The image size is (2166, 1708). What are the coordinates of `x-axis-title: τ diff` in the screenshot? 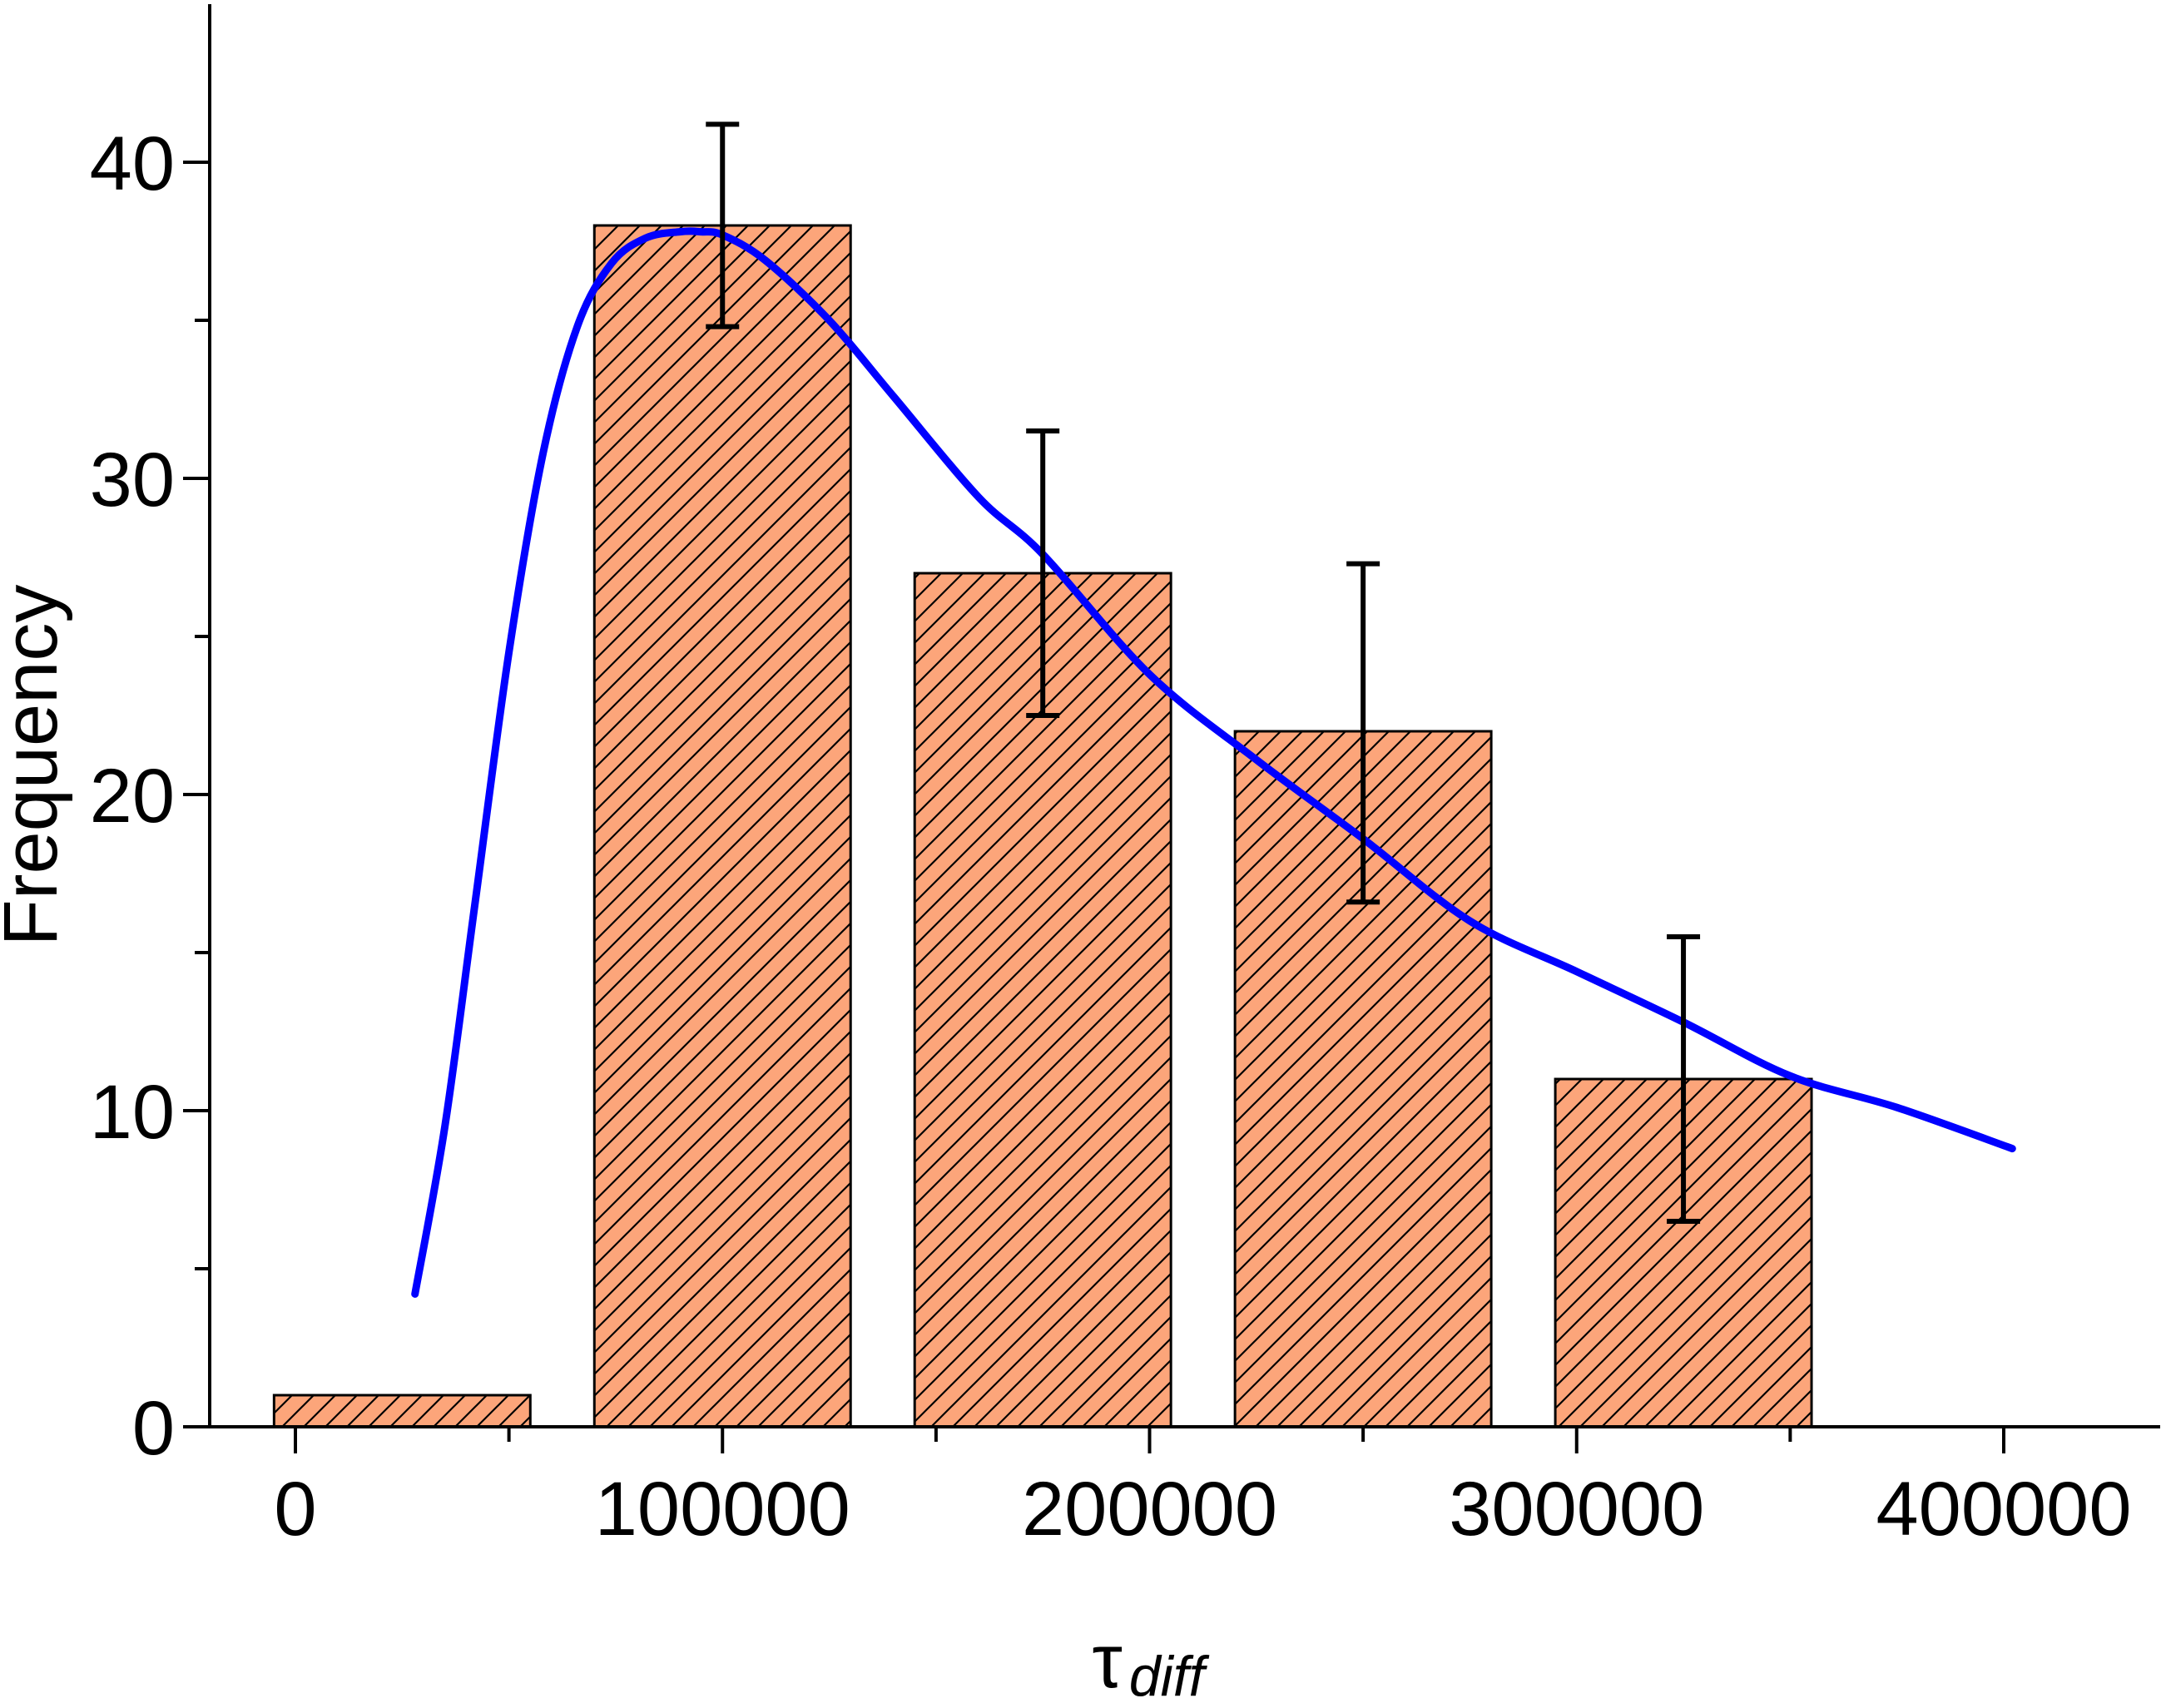 It's located at (1150, 1663).